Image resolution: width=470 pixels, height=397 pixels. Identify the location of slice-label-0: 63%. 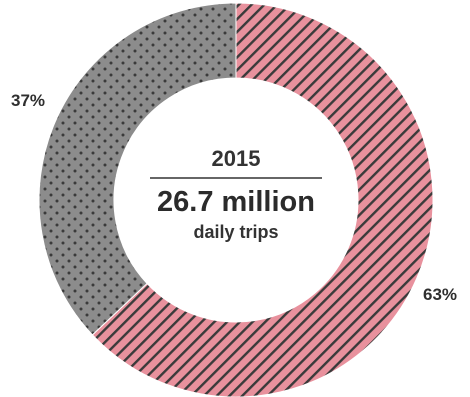
(440, 294).